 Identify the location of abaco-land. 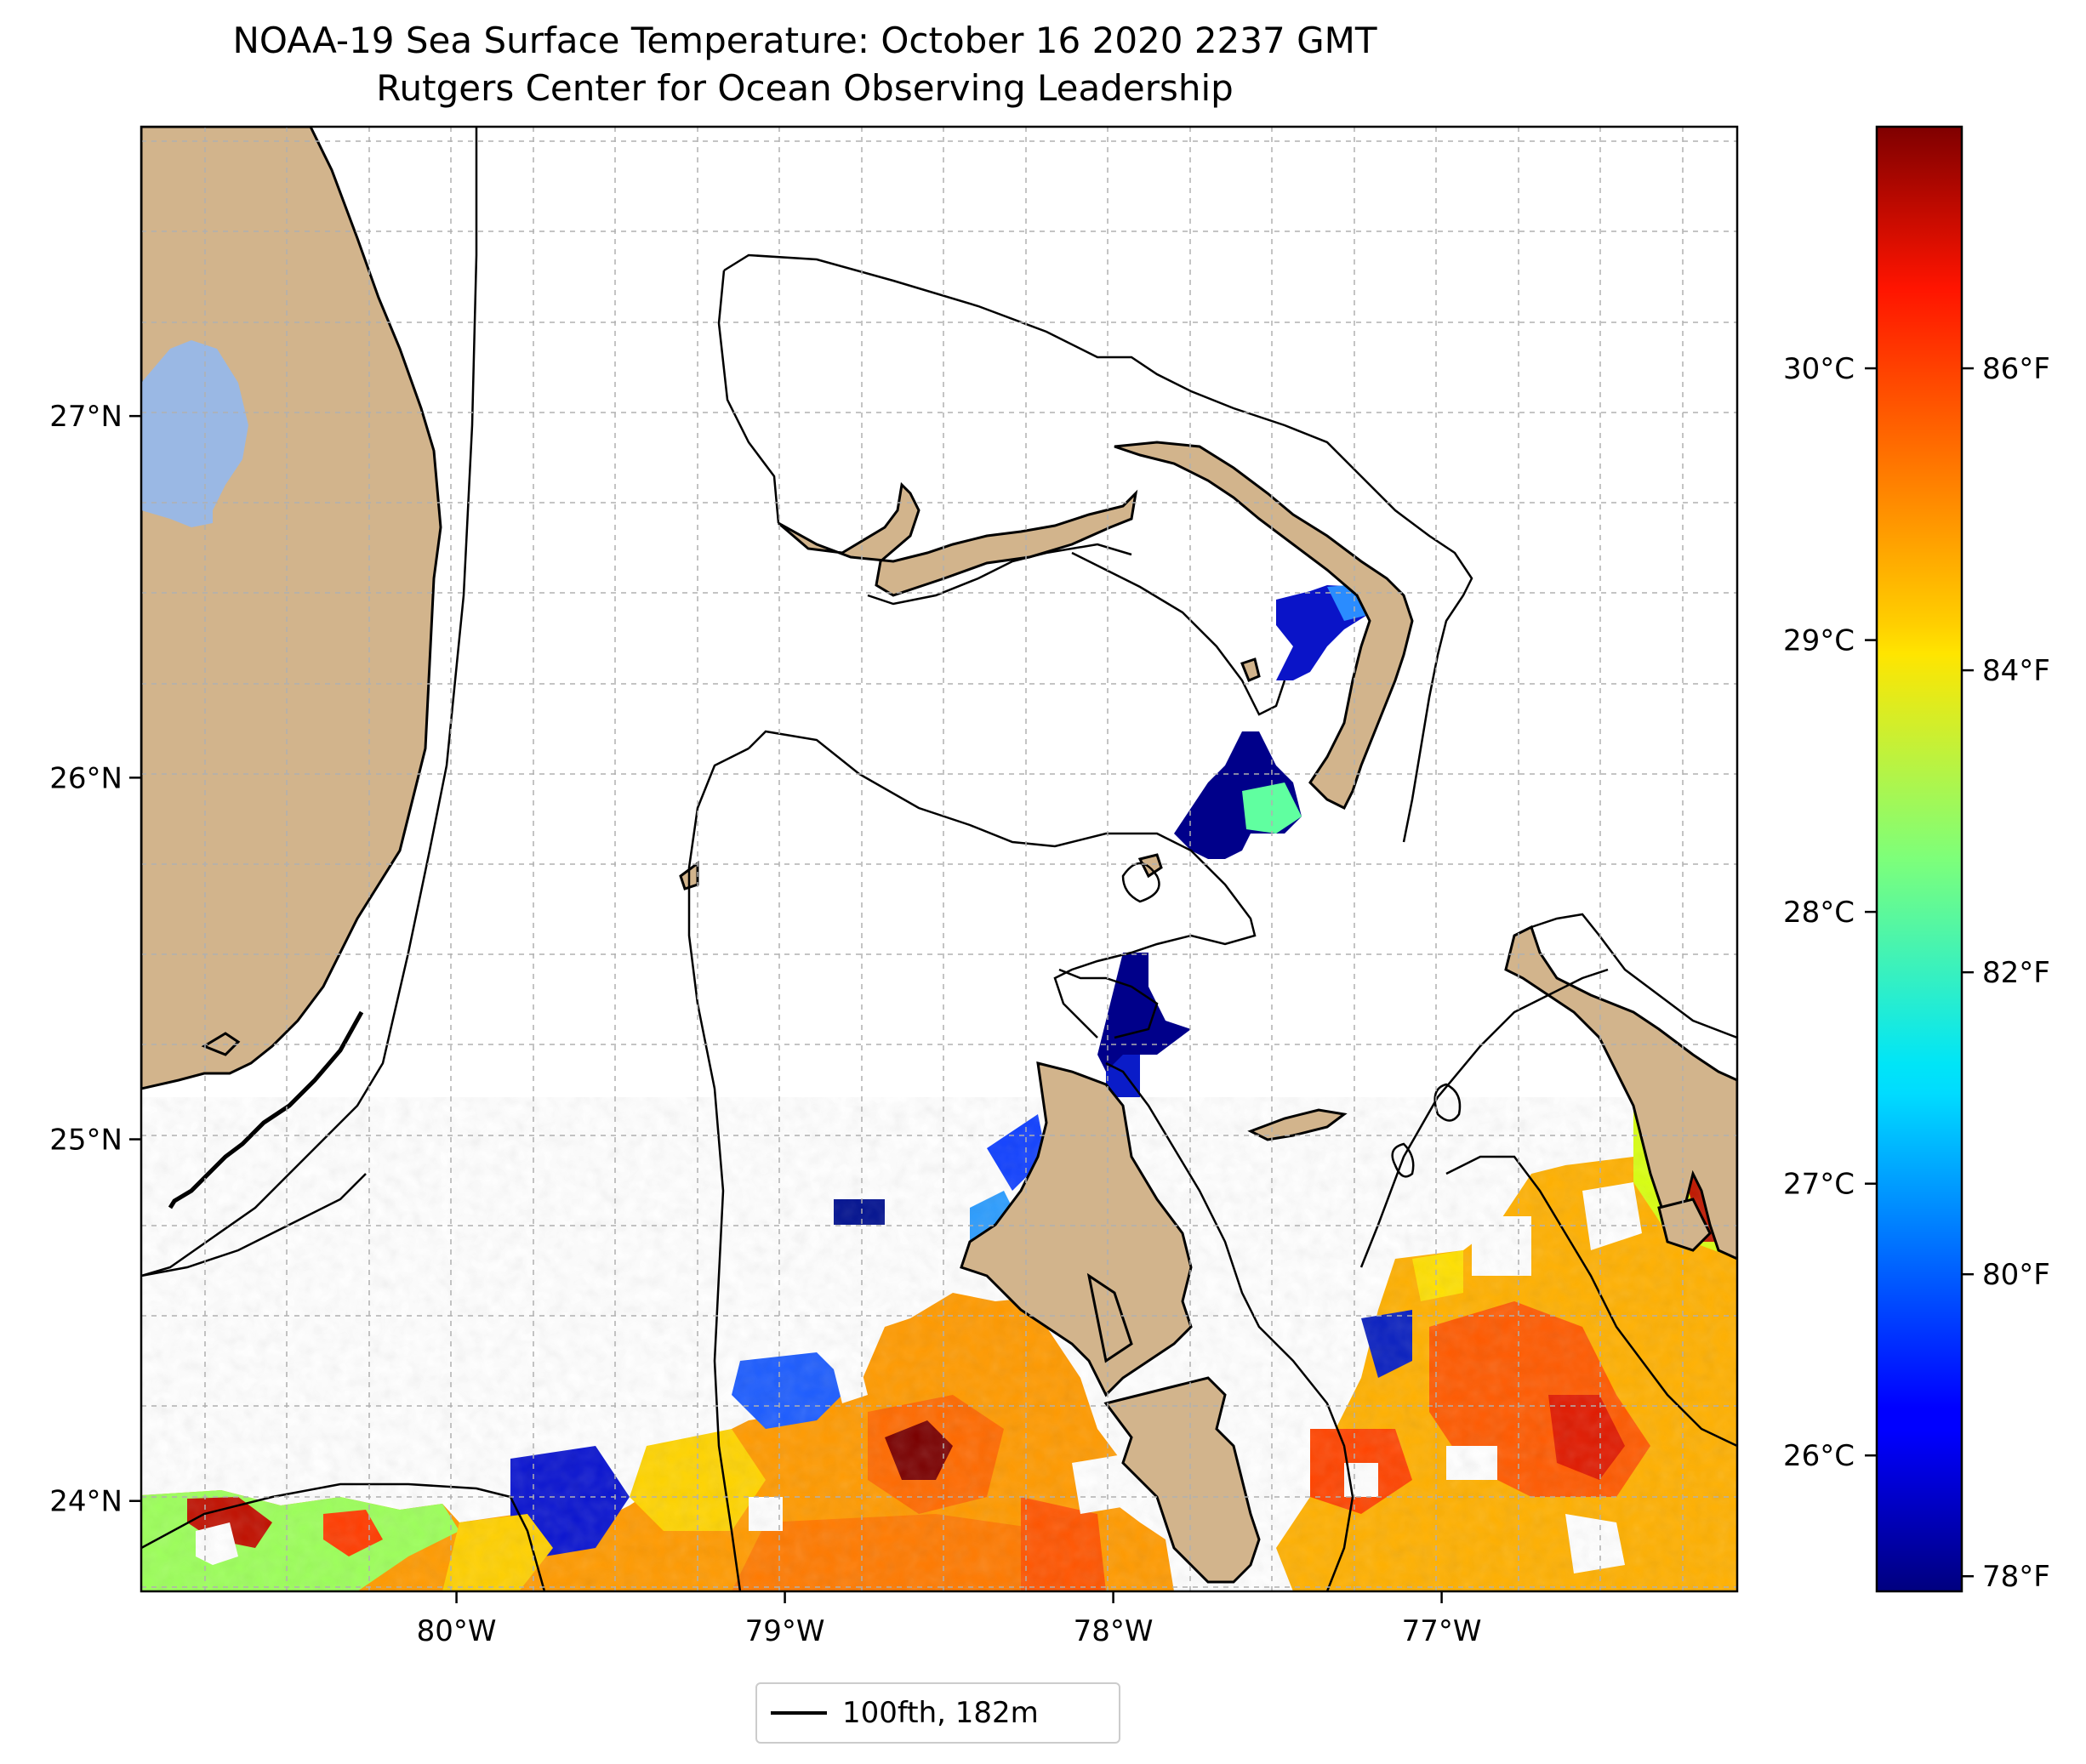
(1264, 626).